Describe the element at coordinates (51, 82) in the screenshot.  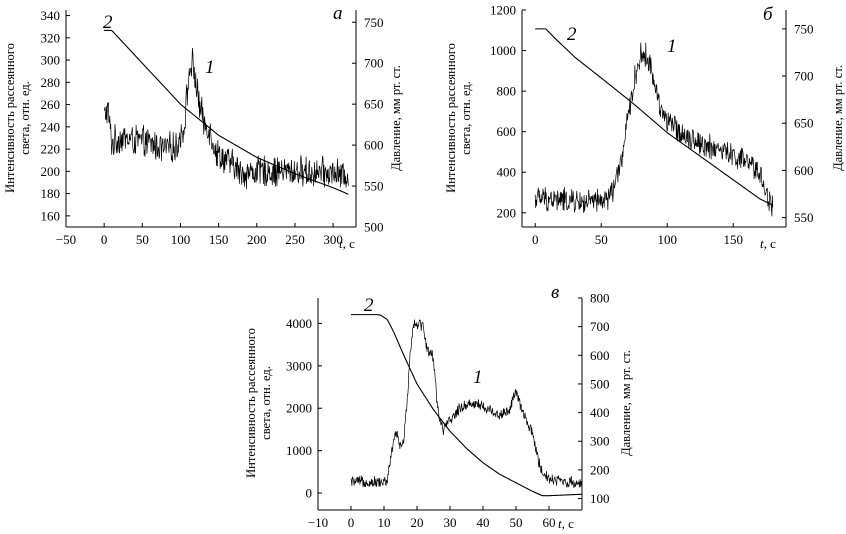
I see `y-left-tick-label: 280` at that location.